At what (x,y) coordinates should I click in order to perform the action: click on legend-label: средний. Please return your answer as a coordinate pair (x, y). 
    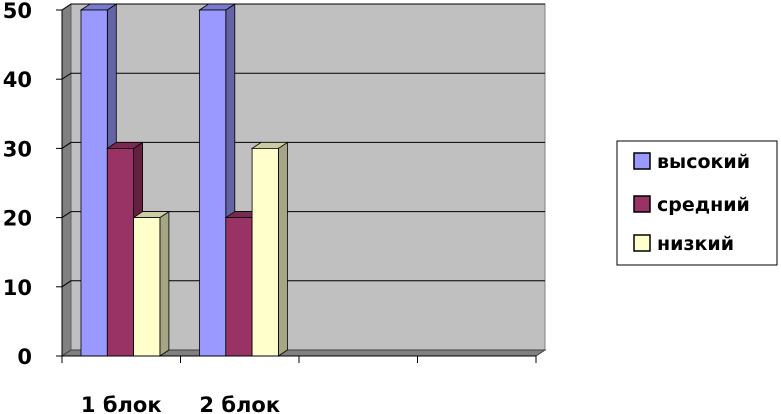
    Looking at the image, I should click on (703, 205).